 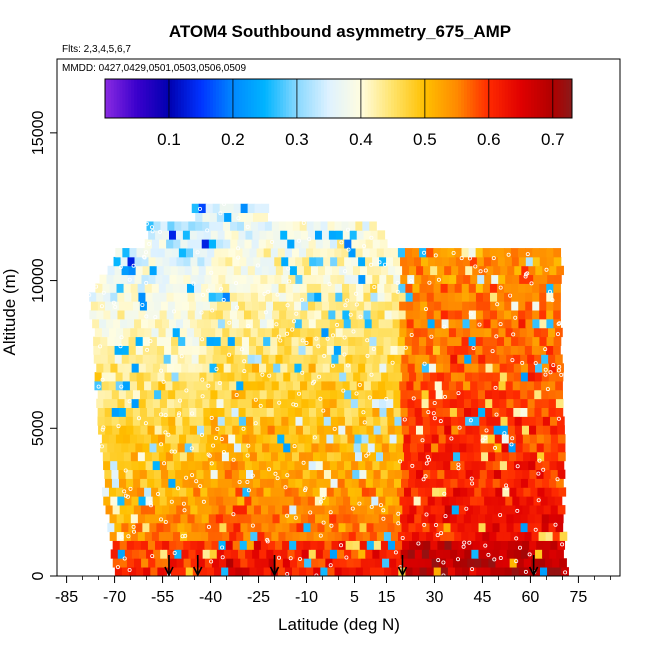 I want to click on chart-title: ATOM4 Southbound asymmetry_675_AMP, so click(x=340, y=31).